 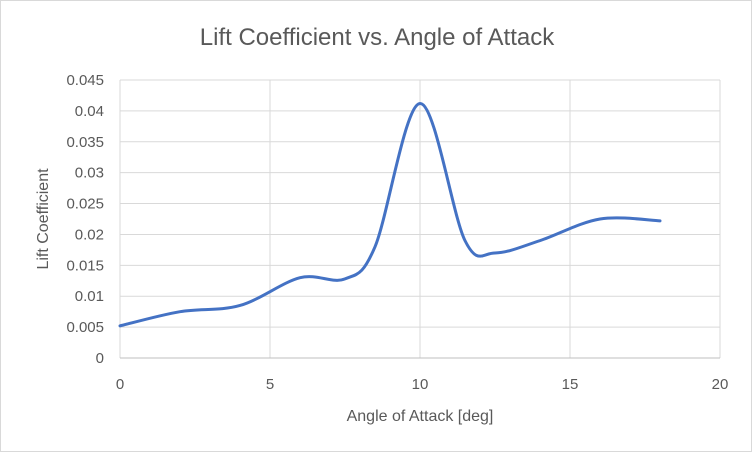 I want to click on y-tick-label: 0.01, so click(x=89, y=296).